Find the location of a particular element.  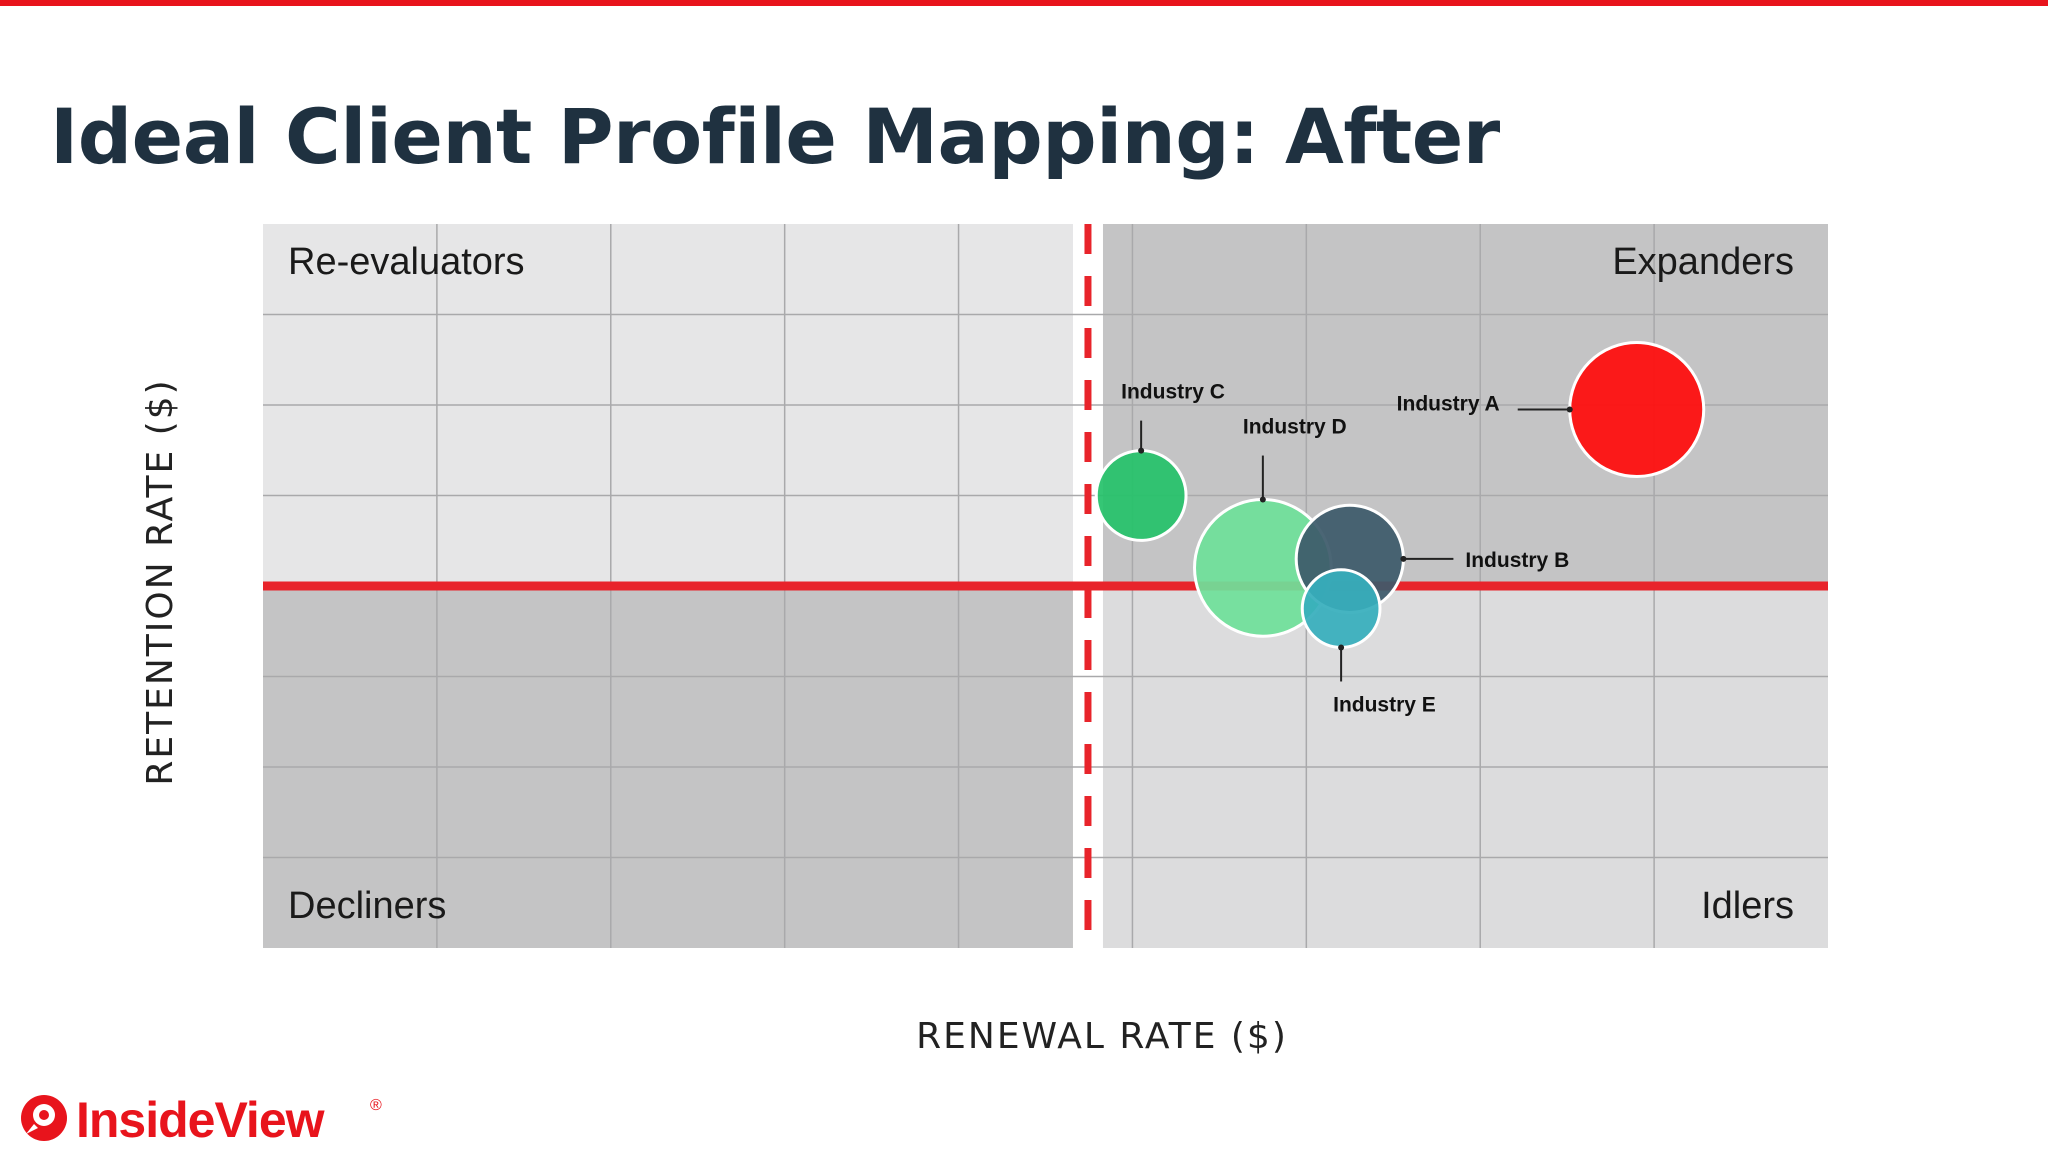

callout-label-industry-e: Industry E is located at coordinates (1384, 704).